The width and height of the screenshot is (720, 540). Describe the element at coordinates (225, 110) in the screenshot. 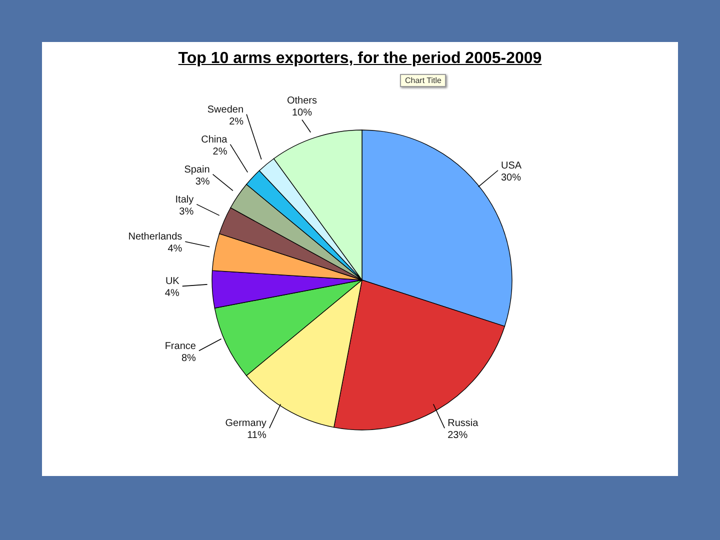

I see `slice-label: Sweden` at that location.